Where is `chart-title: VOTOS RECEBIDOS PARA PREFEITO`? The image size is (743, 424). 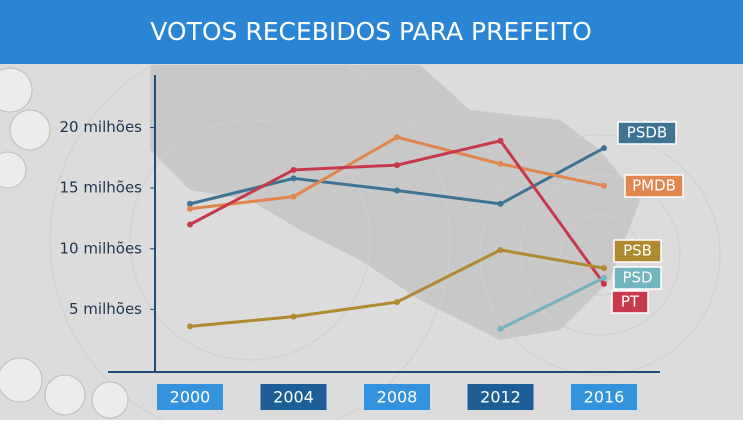
chart-title: VOTOS RECEBIDOS PARA PREFEITO is located at coordinates (371, 31).